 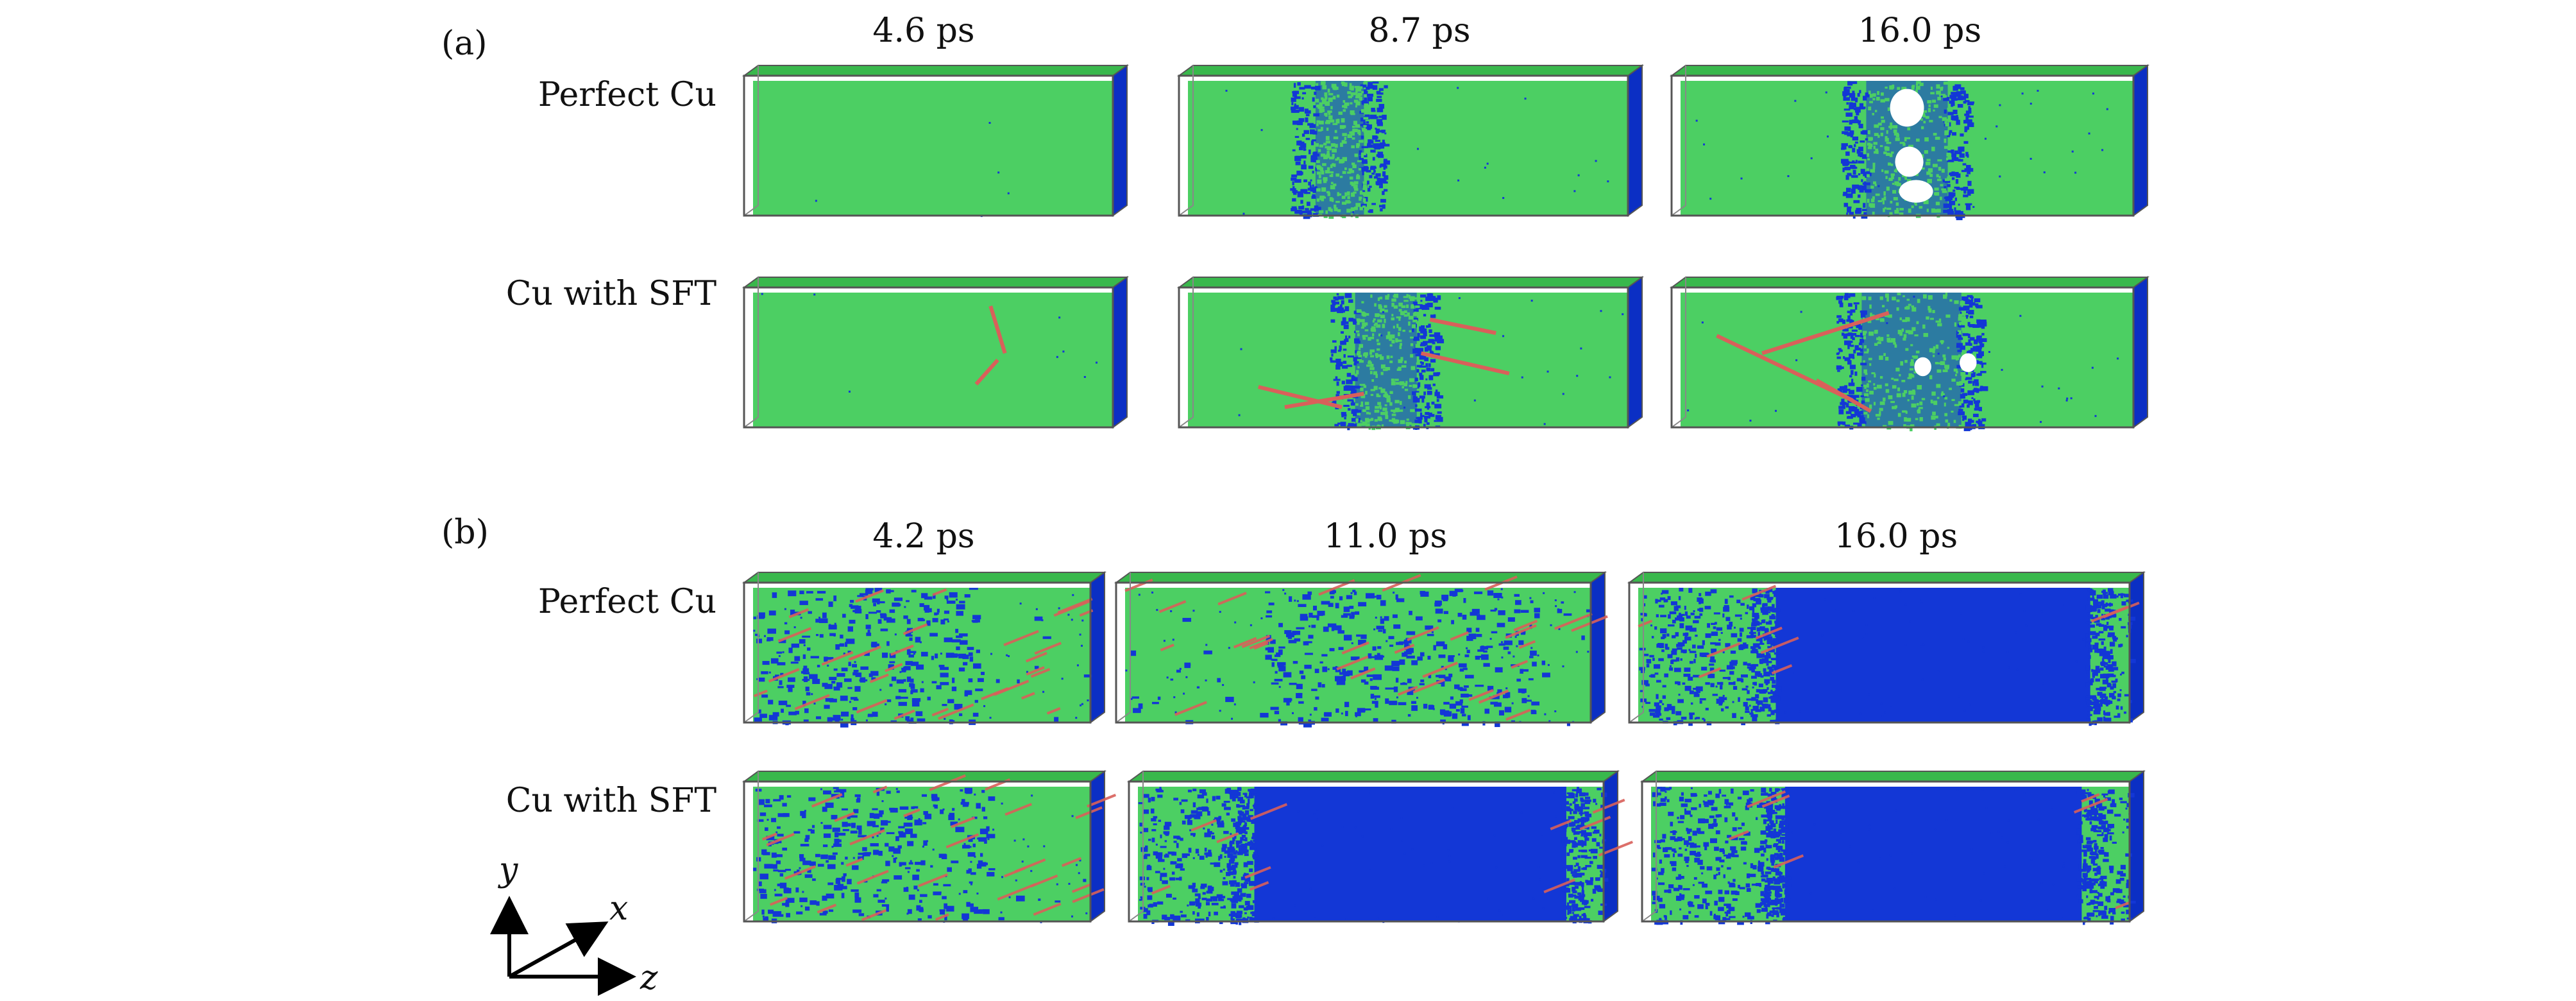 I want to click on time-b-2: 11.0 ps, so click(x=1385, y=536).